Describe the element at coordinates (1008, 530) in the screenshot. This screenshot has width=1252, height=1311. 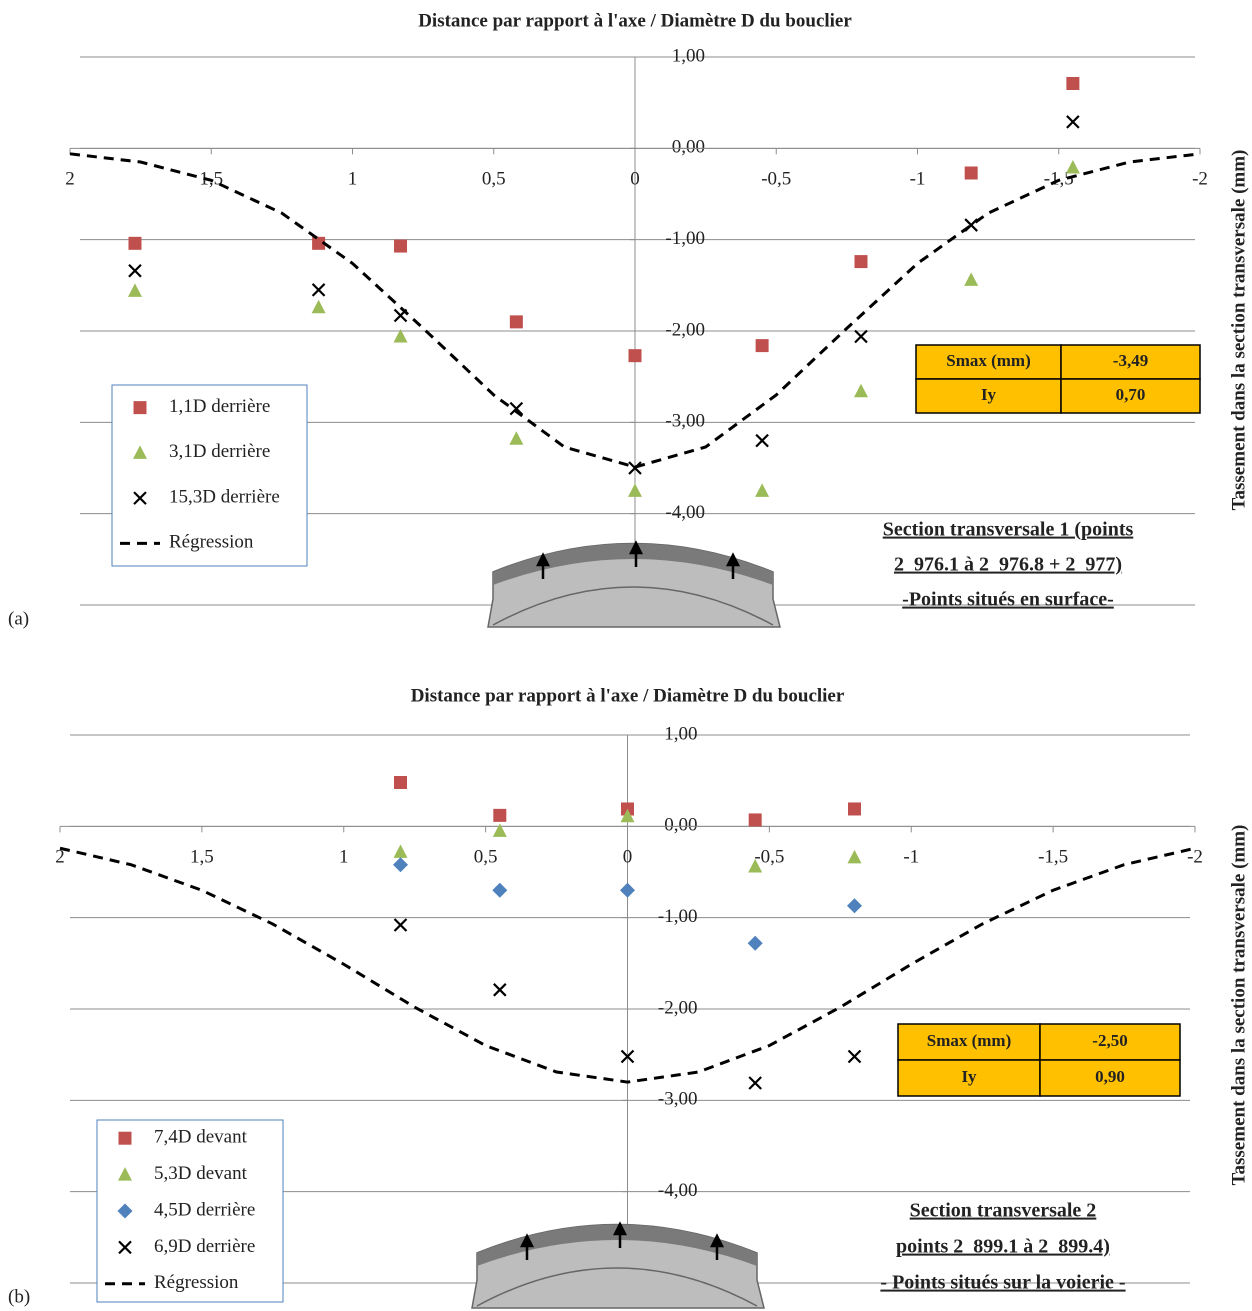
I see `annotation: Section transversale 1 (points` at that location.